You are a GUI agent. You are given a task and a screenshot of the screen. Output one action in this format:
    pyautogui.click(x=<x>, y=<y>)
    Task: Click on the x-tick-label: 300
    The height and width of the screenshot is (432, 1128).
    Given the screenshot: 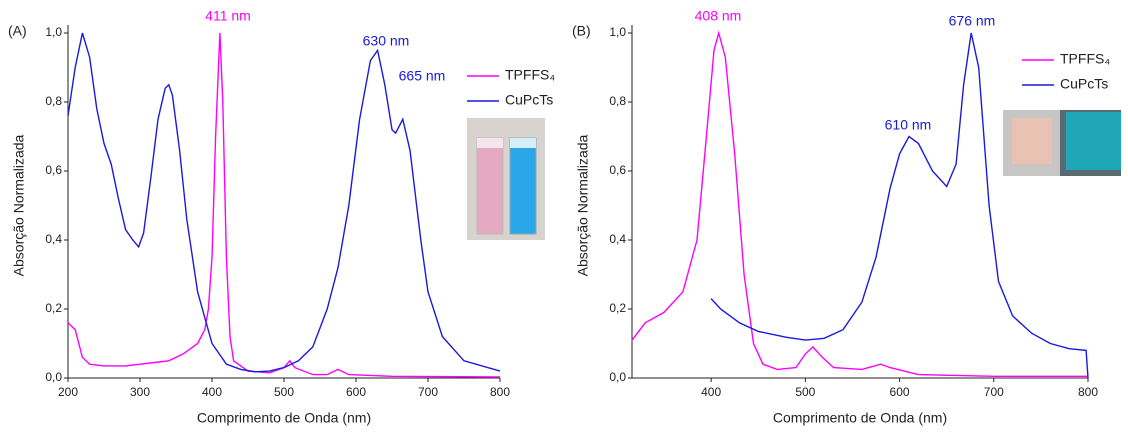 What is the action you would take?
    pyautogui.click(x=140, y=392)
    